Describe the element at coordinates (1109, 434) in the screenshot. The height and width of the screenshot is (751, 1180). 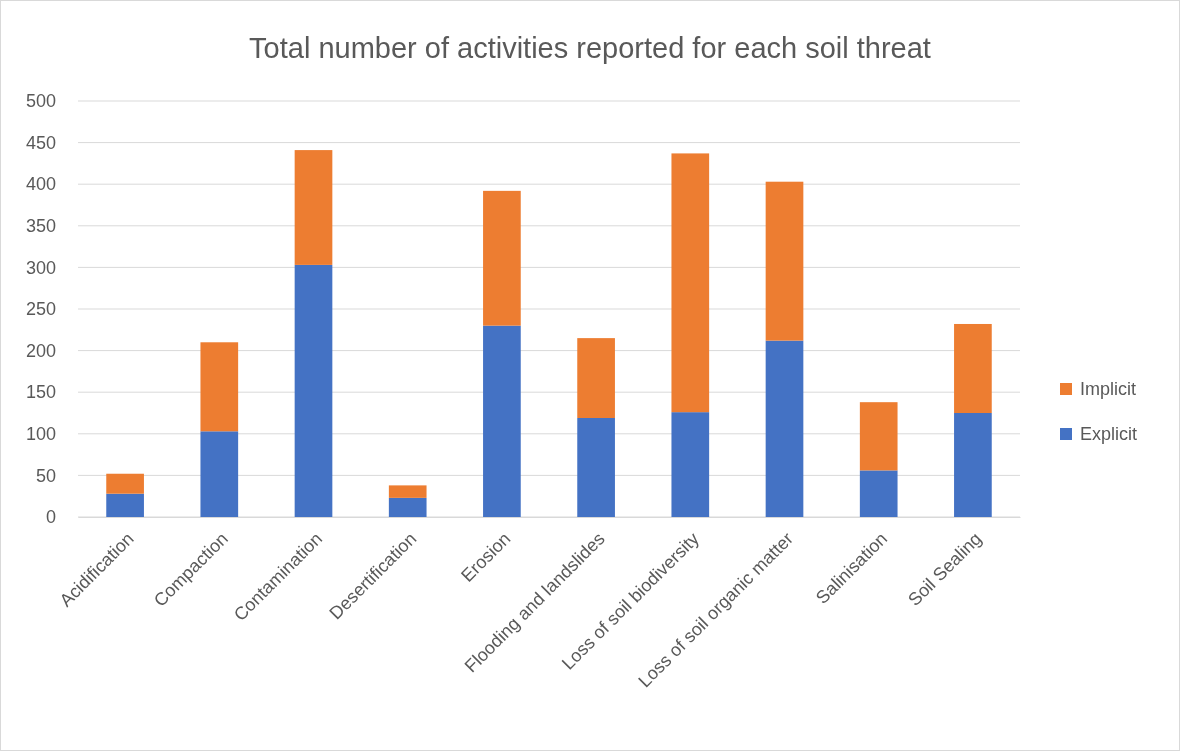
I see `legend-label: Explicit` at that location.